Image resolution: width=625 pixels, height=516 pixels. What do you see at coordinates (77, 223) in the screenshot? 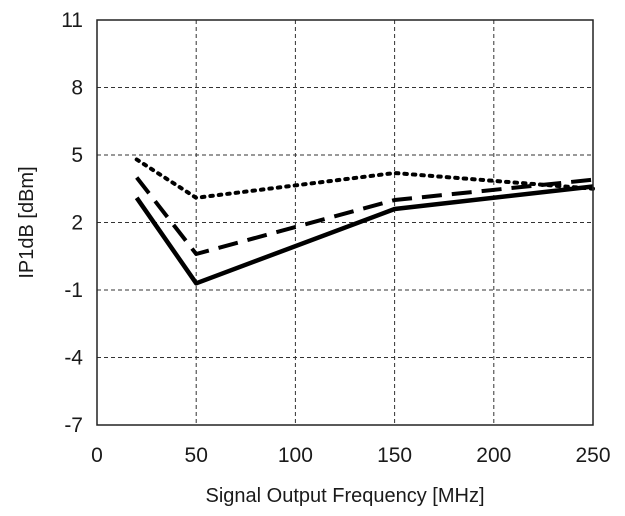
I see `y-tick-label: 2` at bounding box center [77, 223].